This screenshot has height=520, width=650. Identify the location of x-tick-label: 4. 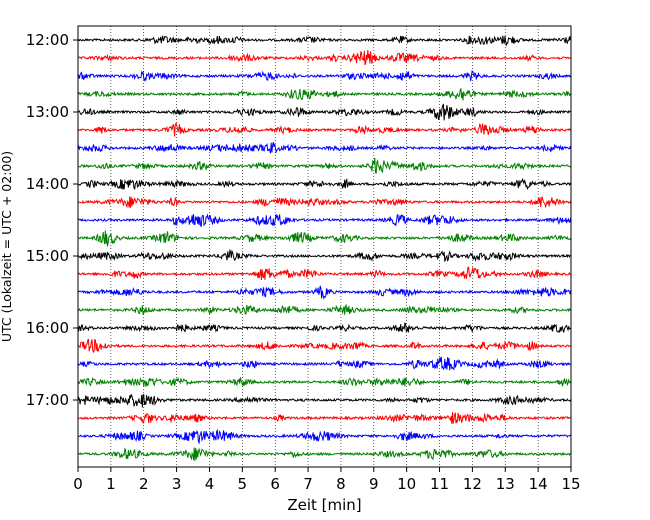
(210, 484).